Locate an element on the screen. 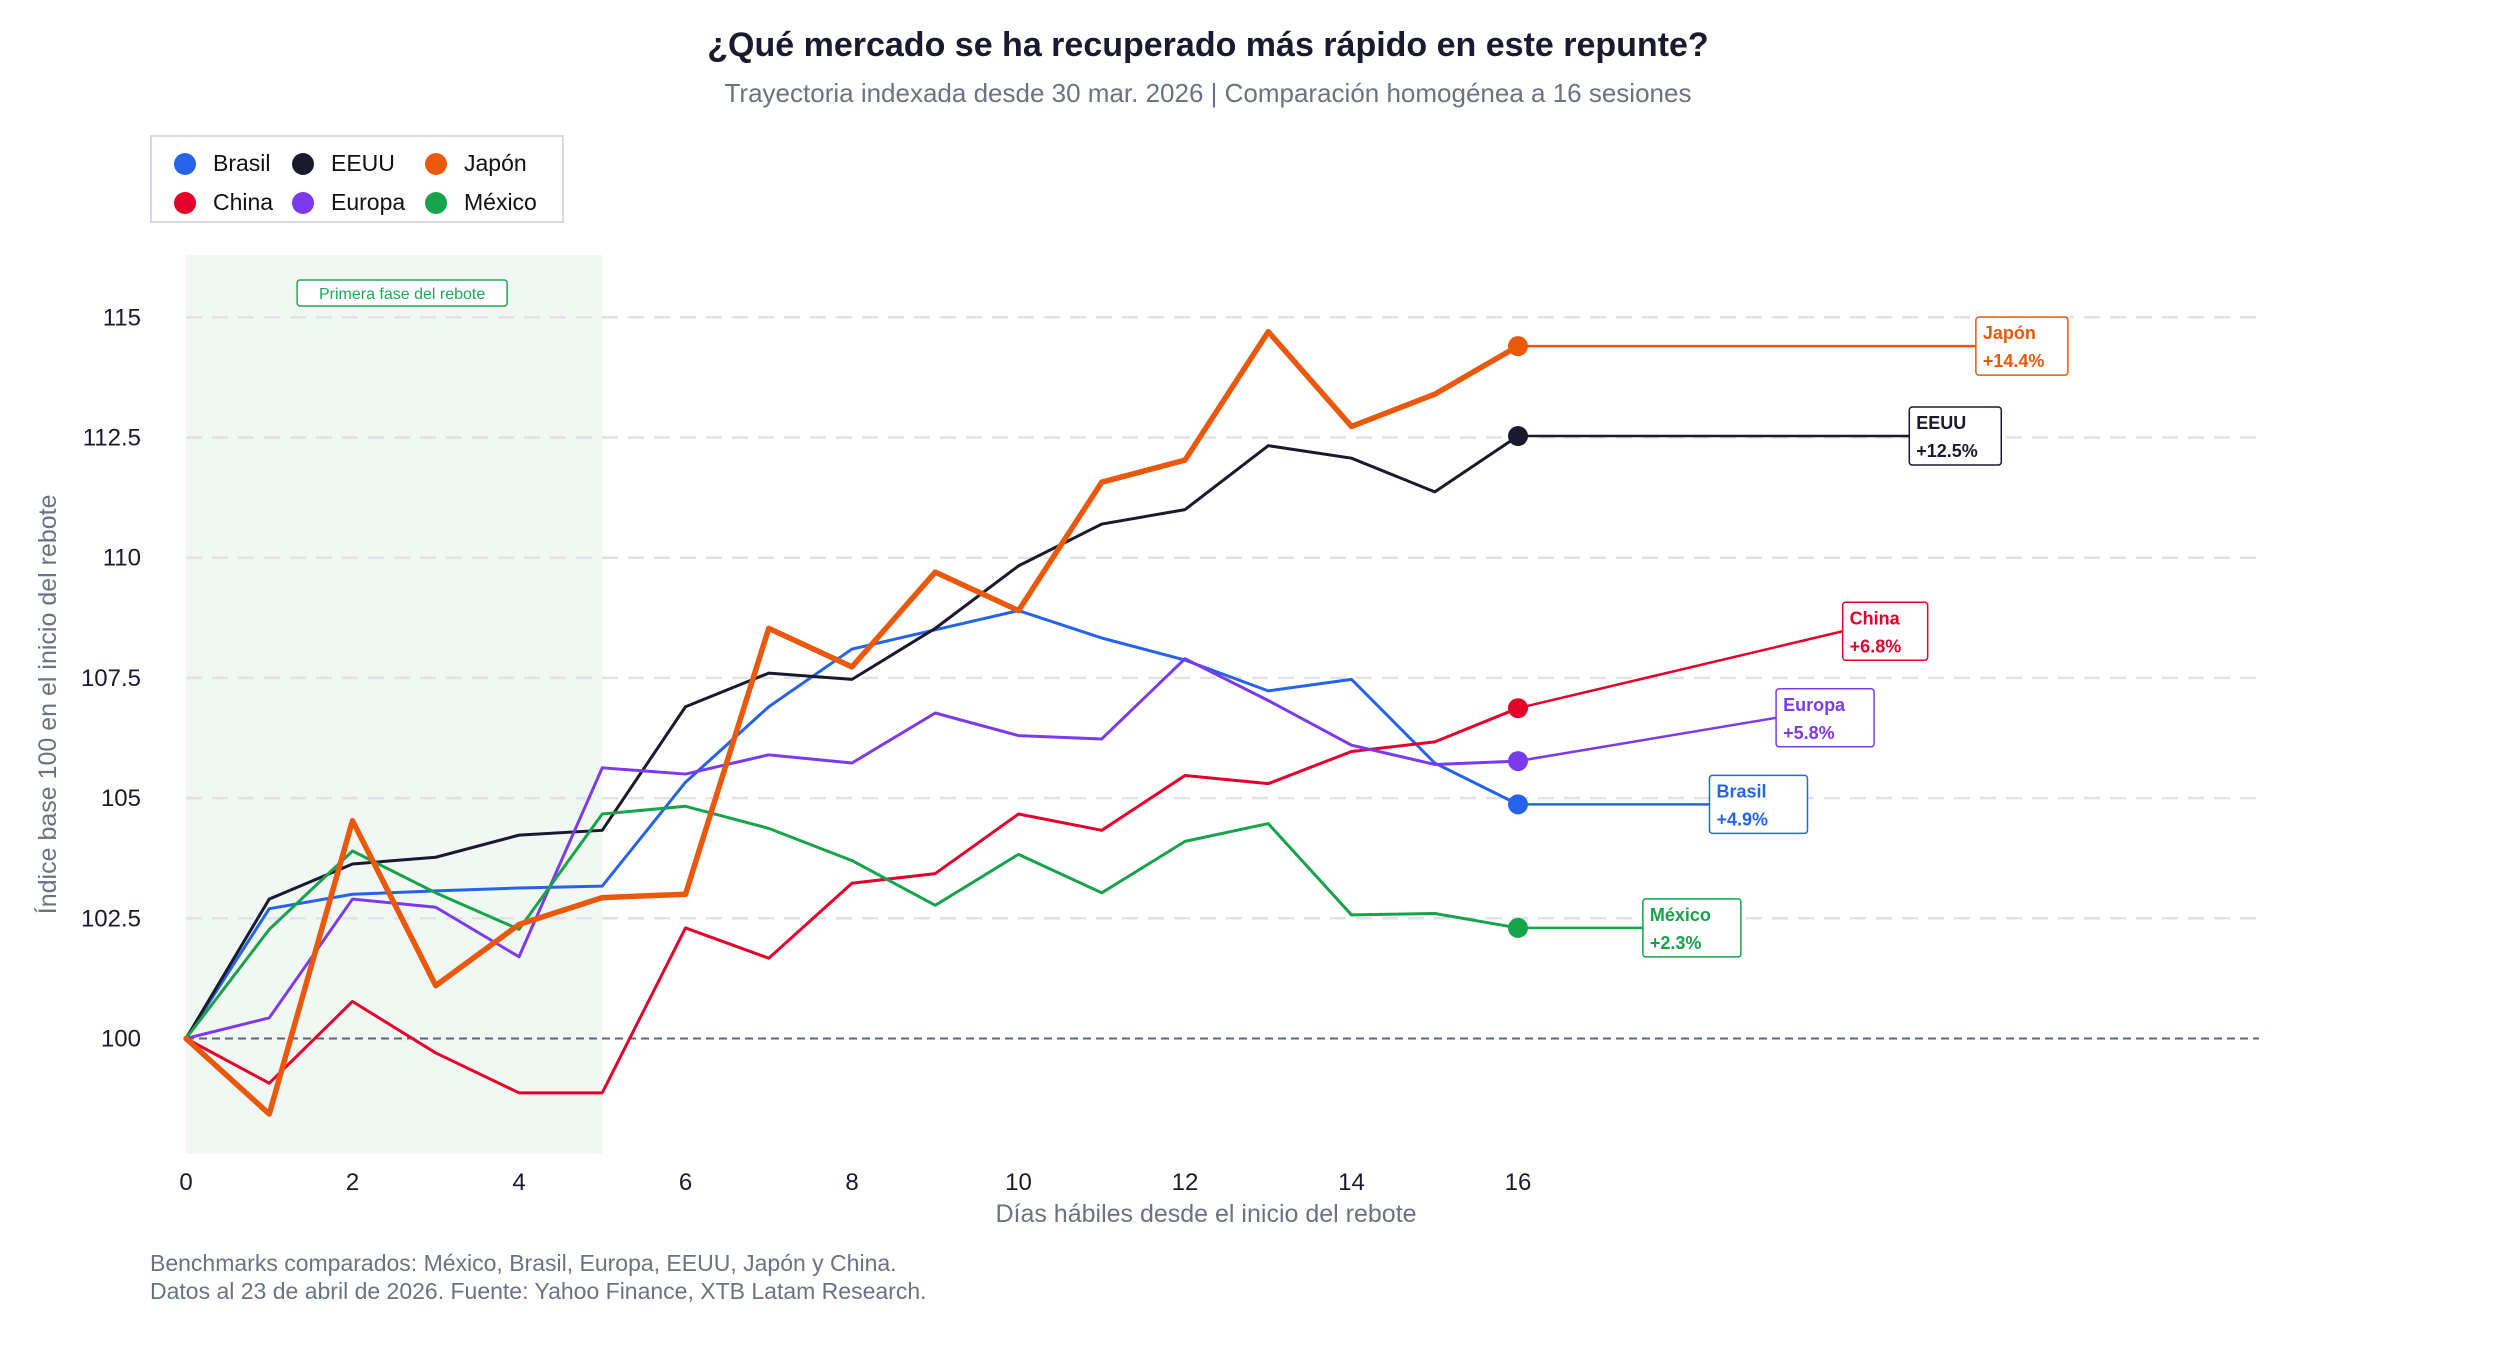 The image size is (2500, 1360). legend-item-brasil: Brasil is located at coordinates (222, 163).